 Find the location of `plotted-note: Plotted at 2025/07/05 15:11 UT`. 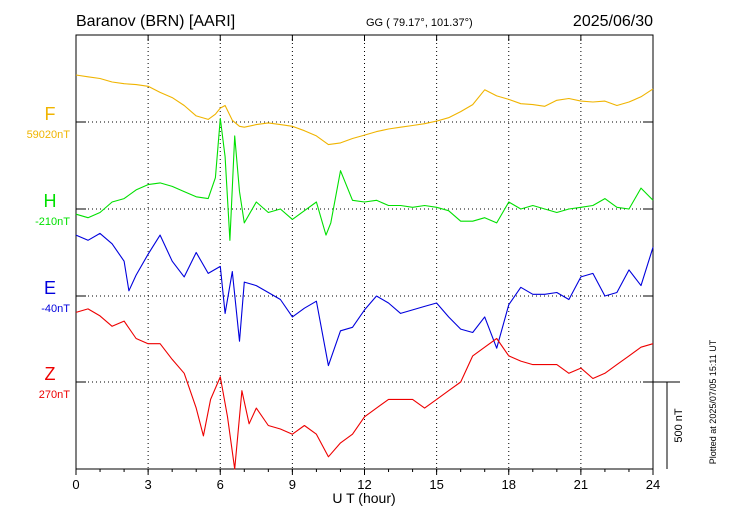

plotted-note: Plotted at 2025/07/05 15:11 UT is located at coordinates (713, 401).